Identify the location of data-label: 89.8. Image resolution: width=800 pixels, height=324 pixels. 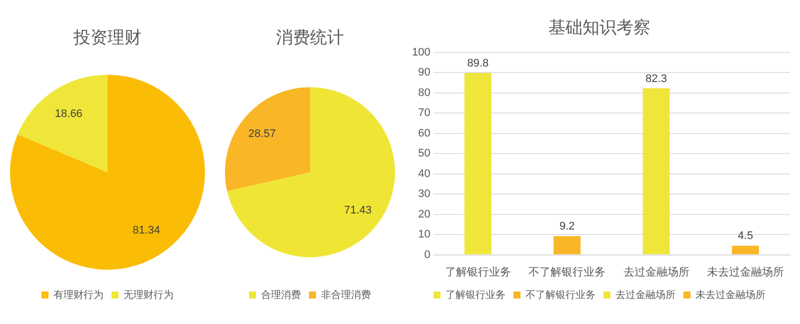
(478, 64).